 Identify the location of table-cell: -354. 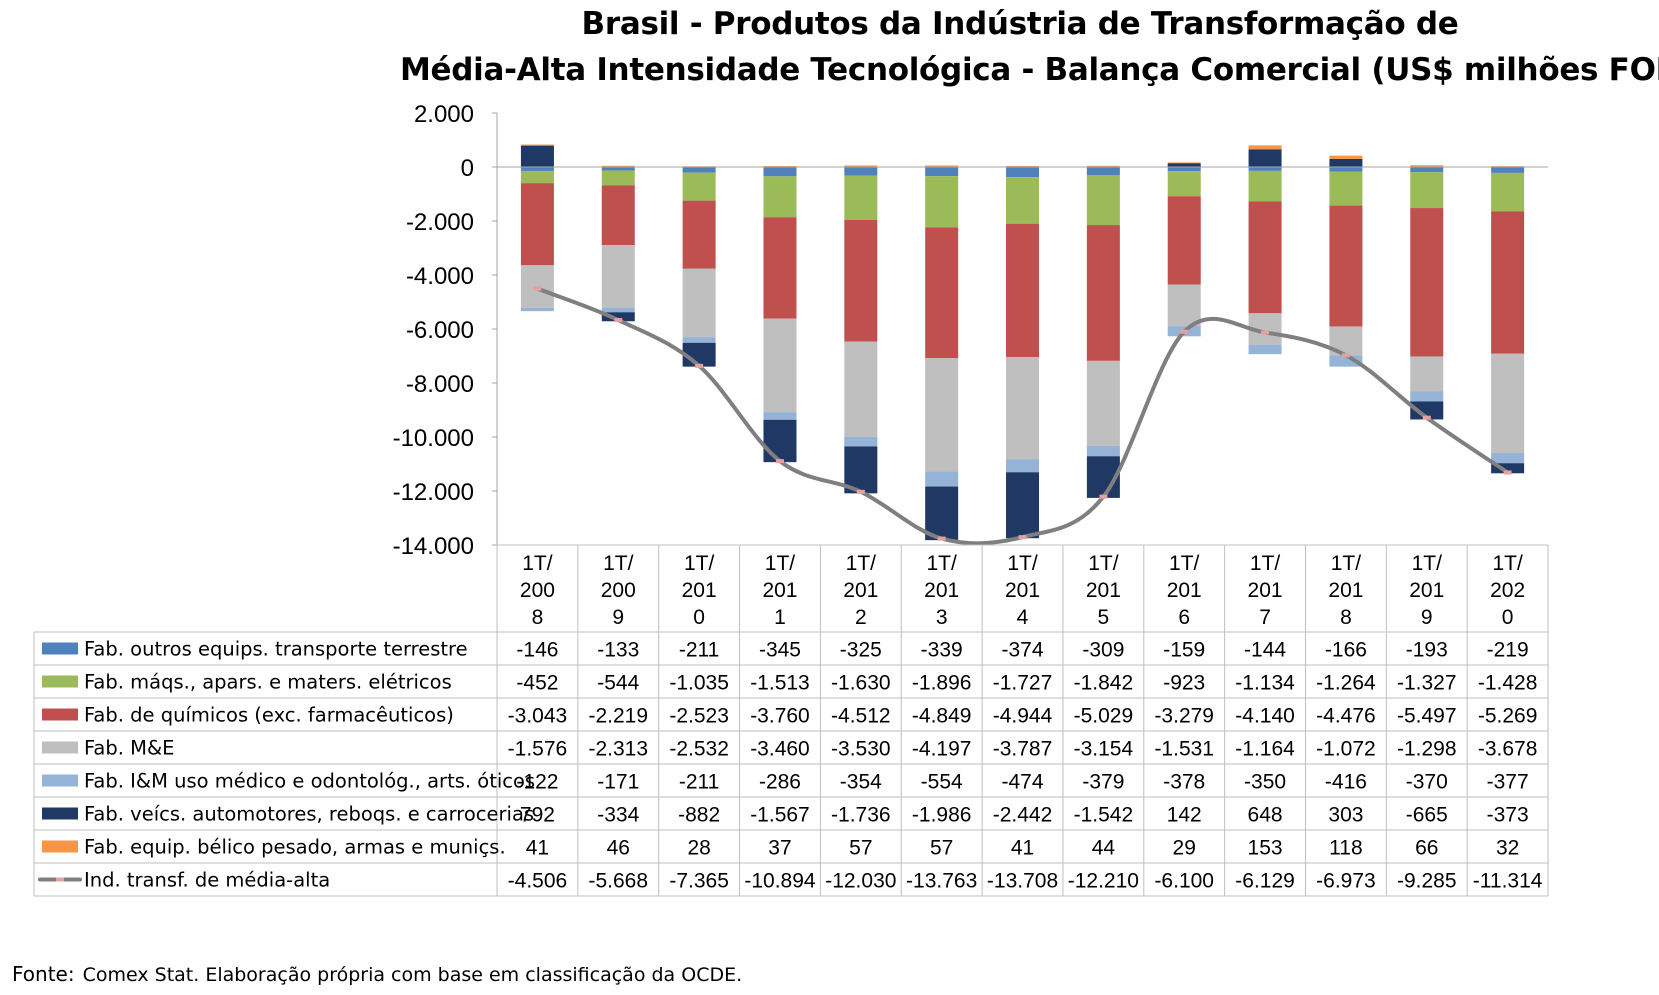
(861, 782).